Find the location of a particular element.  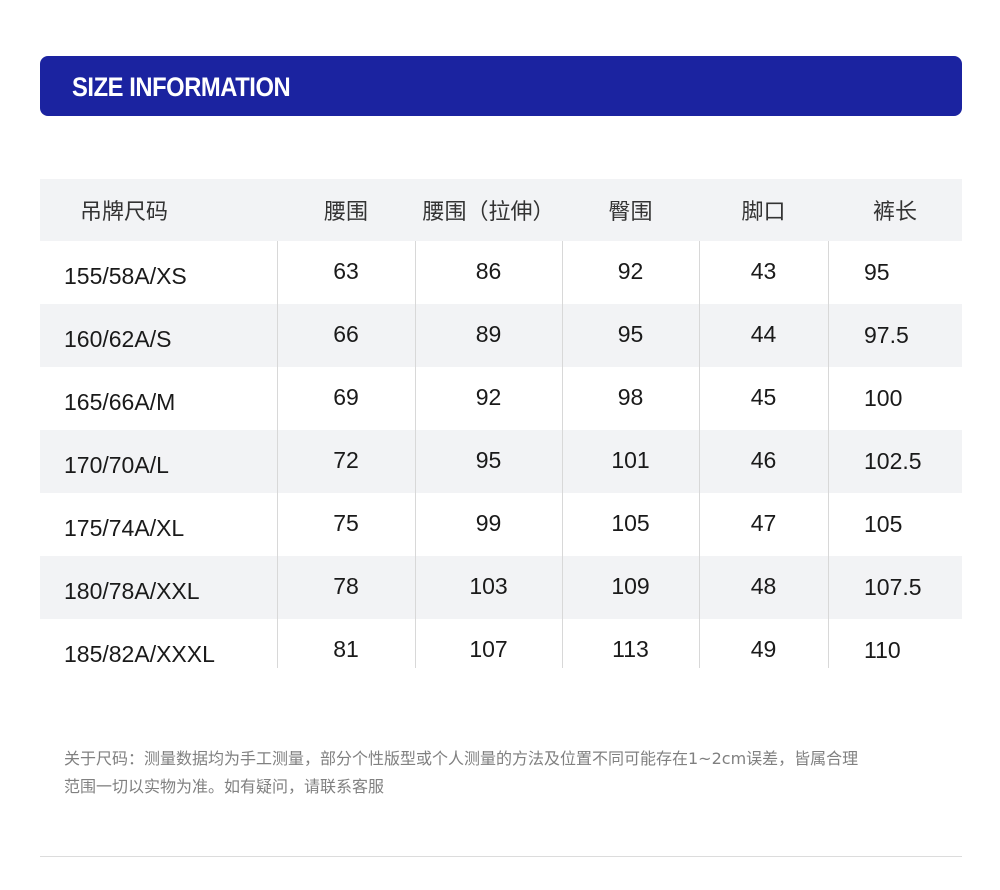

header-tag-size: 吊牌尺码 is located at coordinates (124, 212).